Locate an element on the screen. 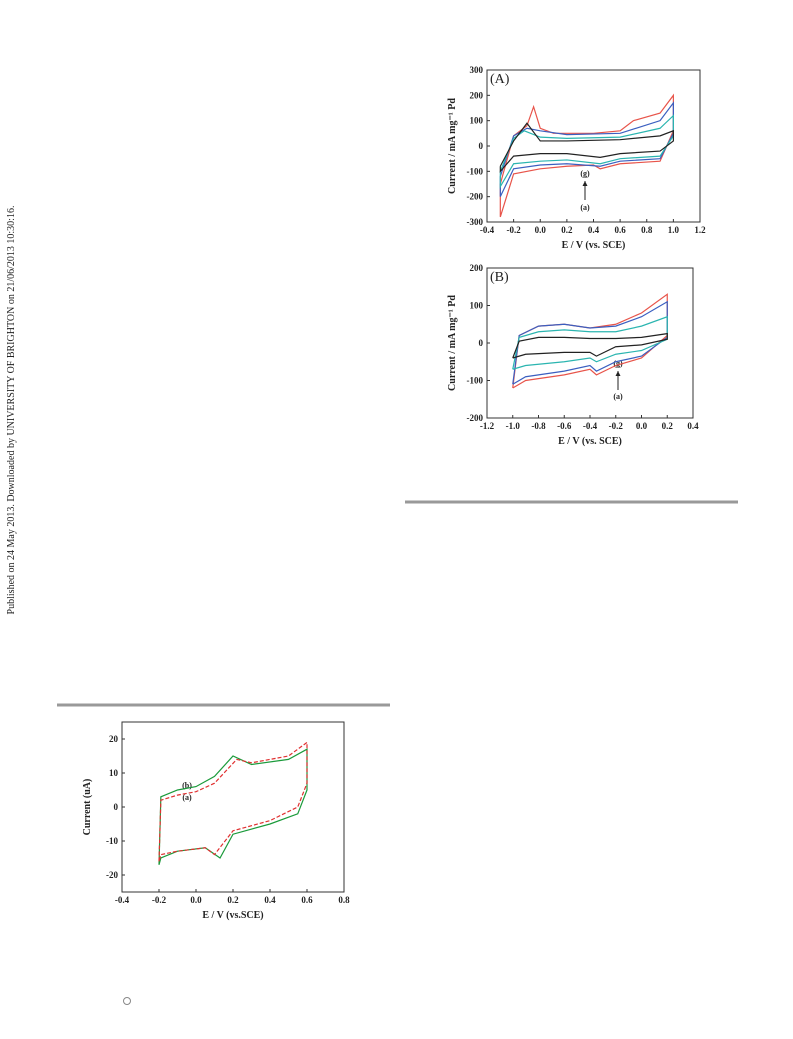  x-tick-label: -1.2 is located at coordinates (487, 426).